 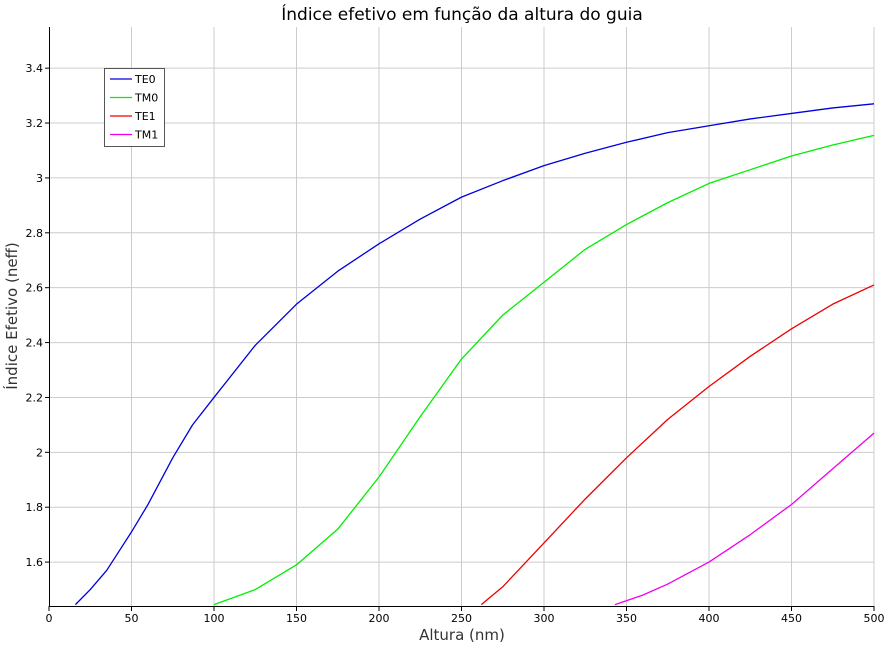 What do you see at coordinates (35, 507) in the screenshot?
I see `y-tick-label: 1.8` at bounding box center [35, 507].